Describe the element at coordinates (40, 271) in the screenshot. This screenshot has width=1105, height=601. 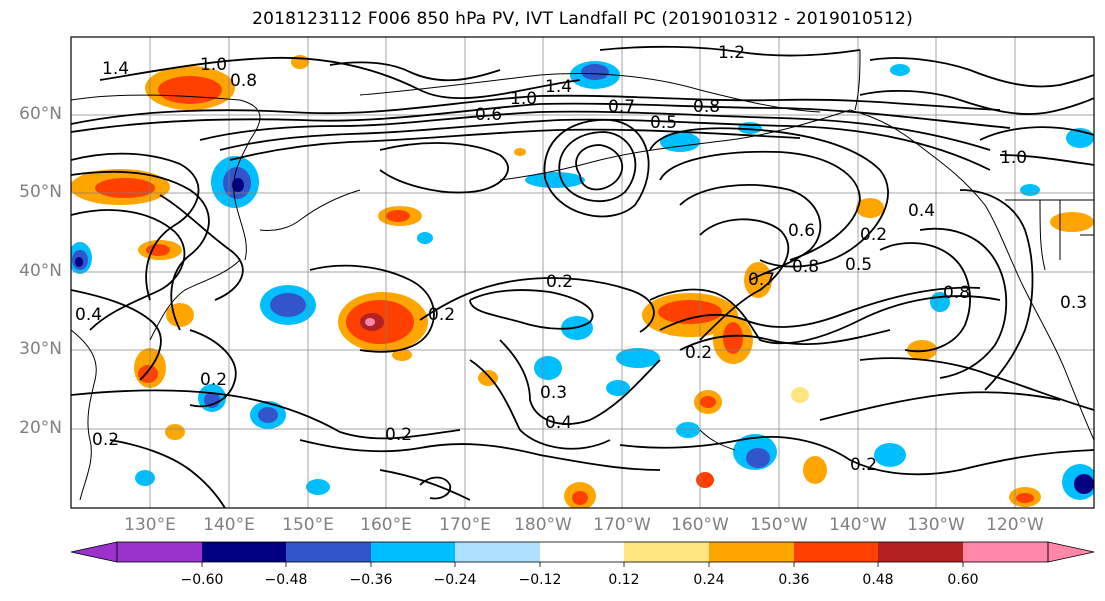
I see `lat-label-40n: 40°N` at that location.